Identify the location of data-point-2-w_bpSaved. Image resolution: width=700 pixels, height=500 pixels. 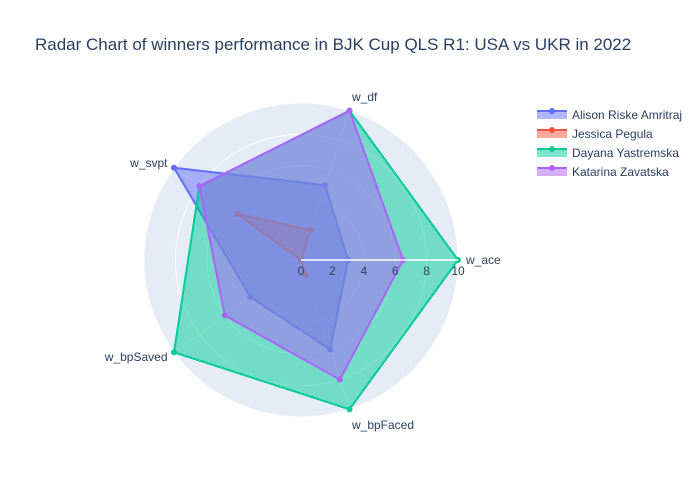
(173, 352).